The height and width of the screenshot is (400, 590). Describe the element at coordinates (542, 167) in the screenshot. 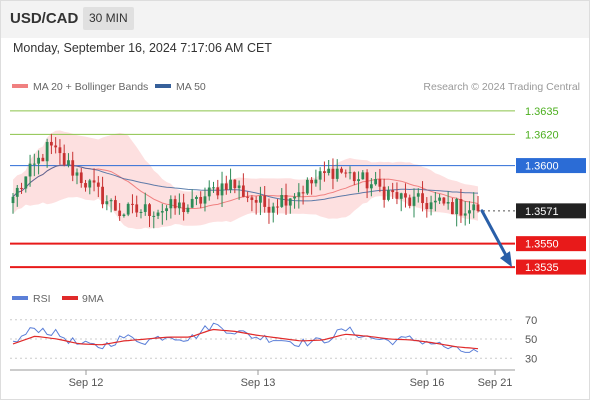

I see `level-label-1.3600: 1.3600` at that location.